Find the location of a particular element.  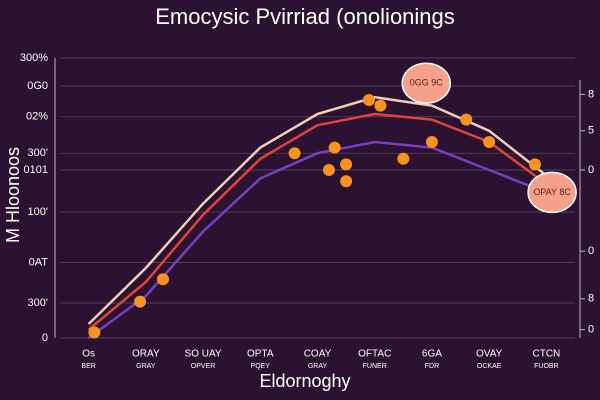

x-tick-label: COAY is located at coordinates (318, 354).